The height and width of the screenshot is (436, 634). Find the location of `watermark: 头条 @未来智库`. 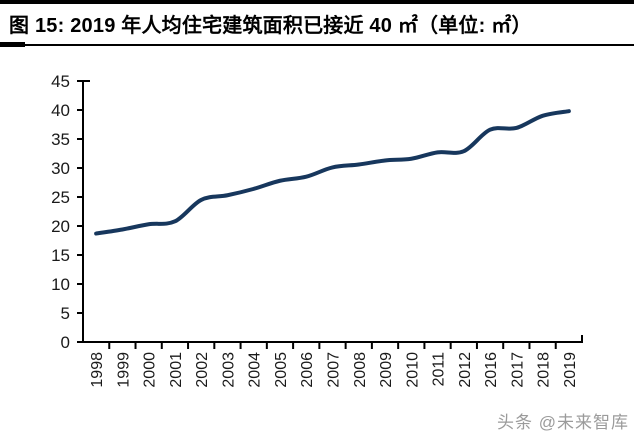

watermark: 头条 @未来智库 is located at coordinates (563, 422).